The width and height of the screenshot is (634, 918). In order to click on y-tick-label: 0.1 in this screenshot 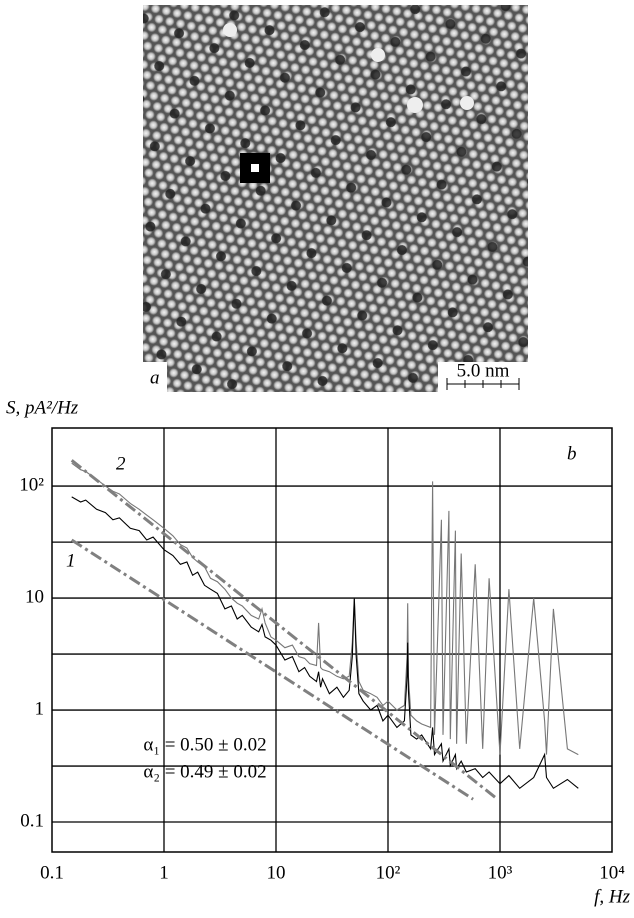, I will do `click(32, 820)`.